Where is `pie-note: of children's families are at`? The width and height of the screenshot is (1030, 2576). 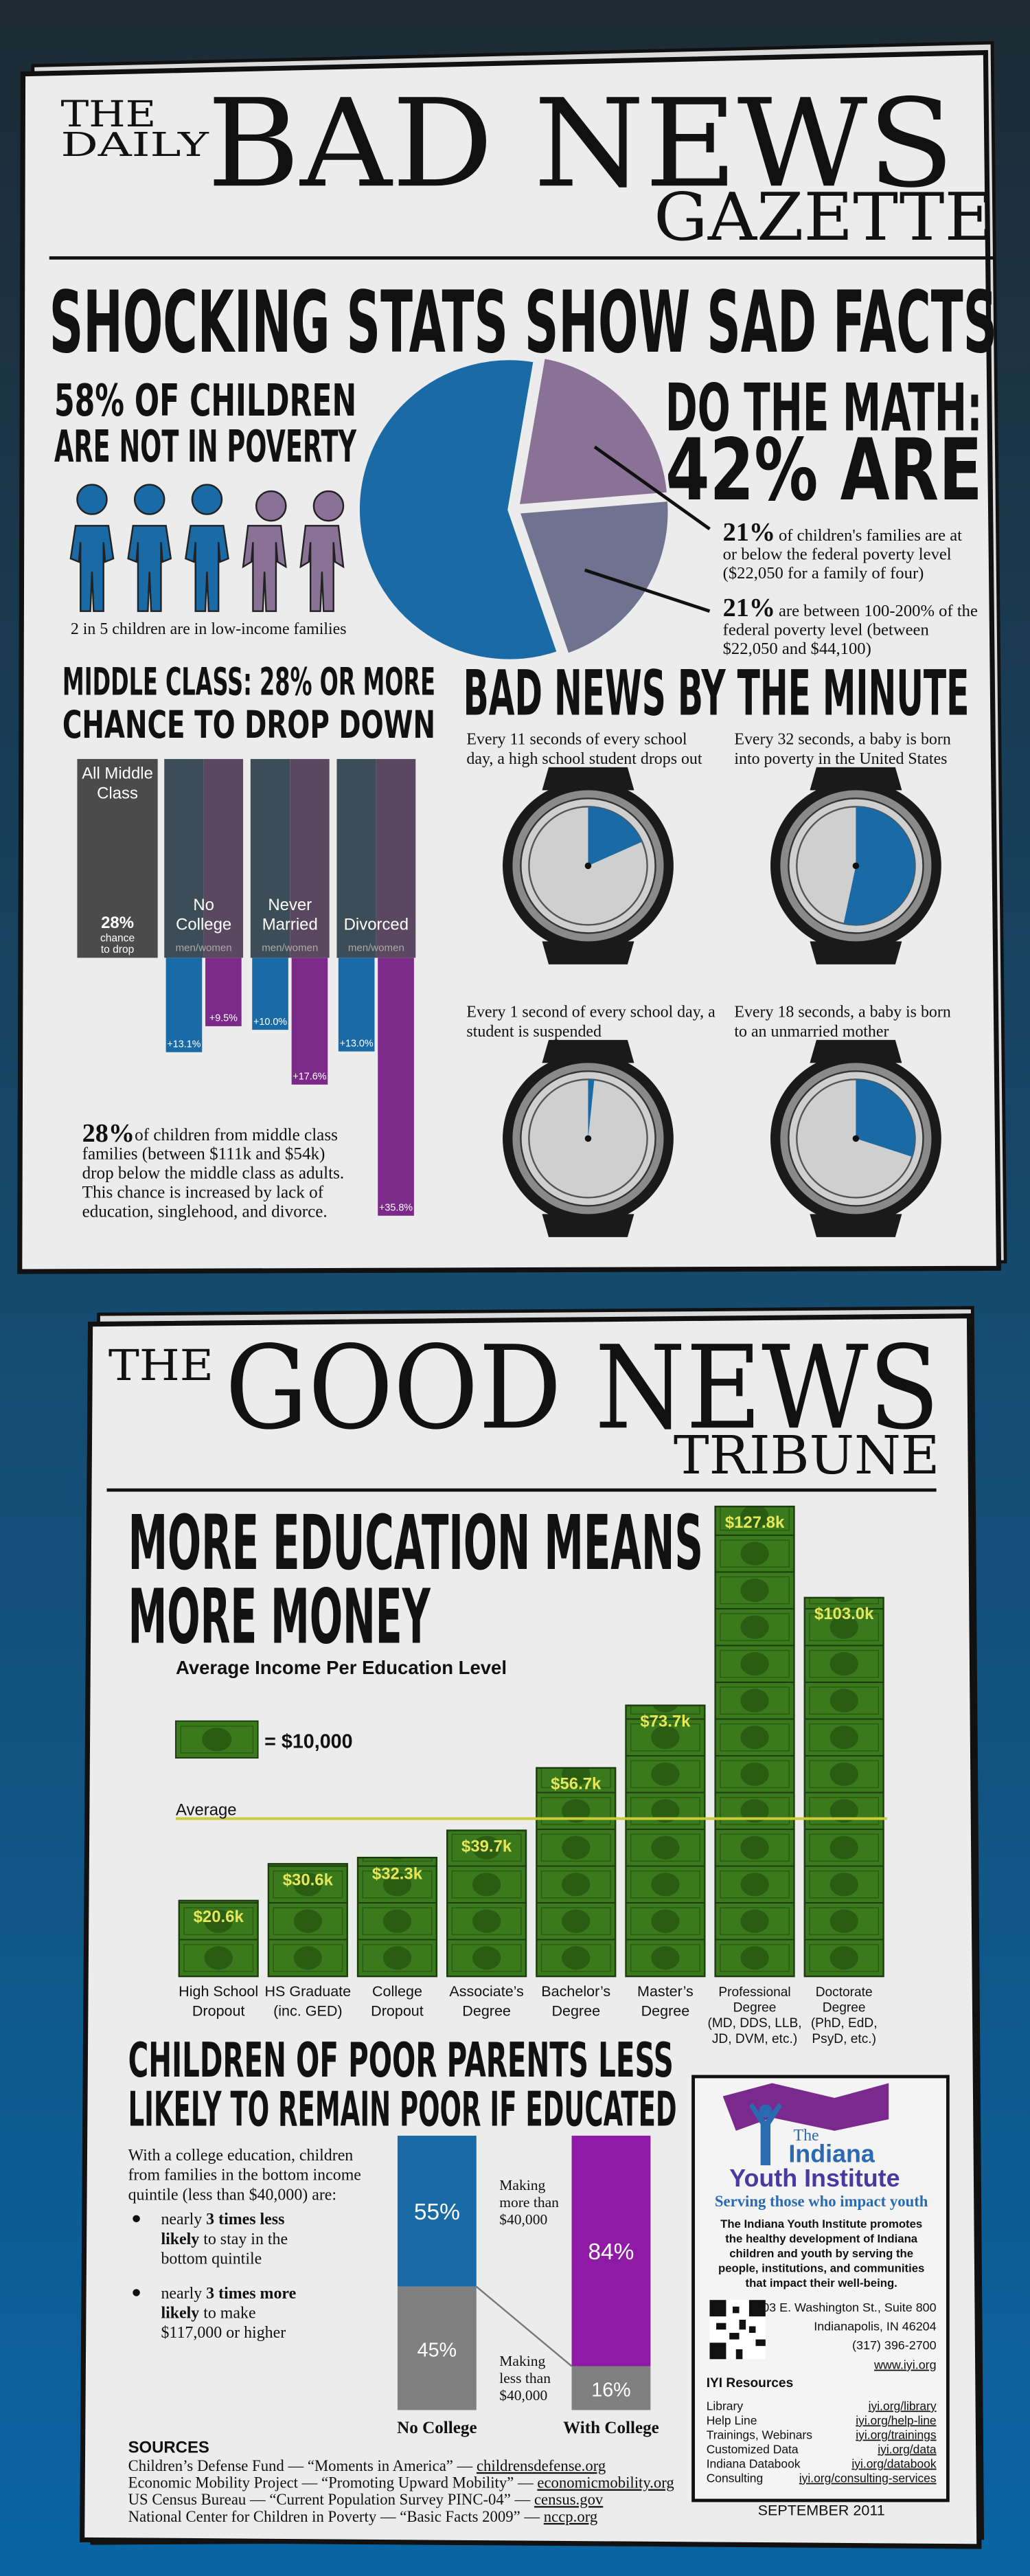 pie-note: of children's families are at is located at coordinates (871, 535).